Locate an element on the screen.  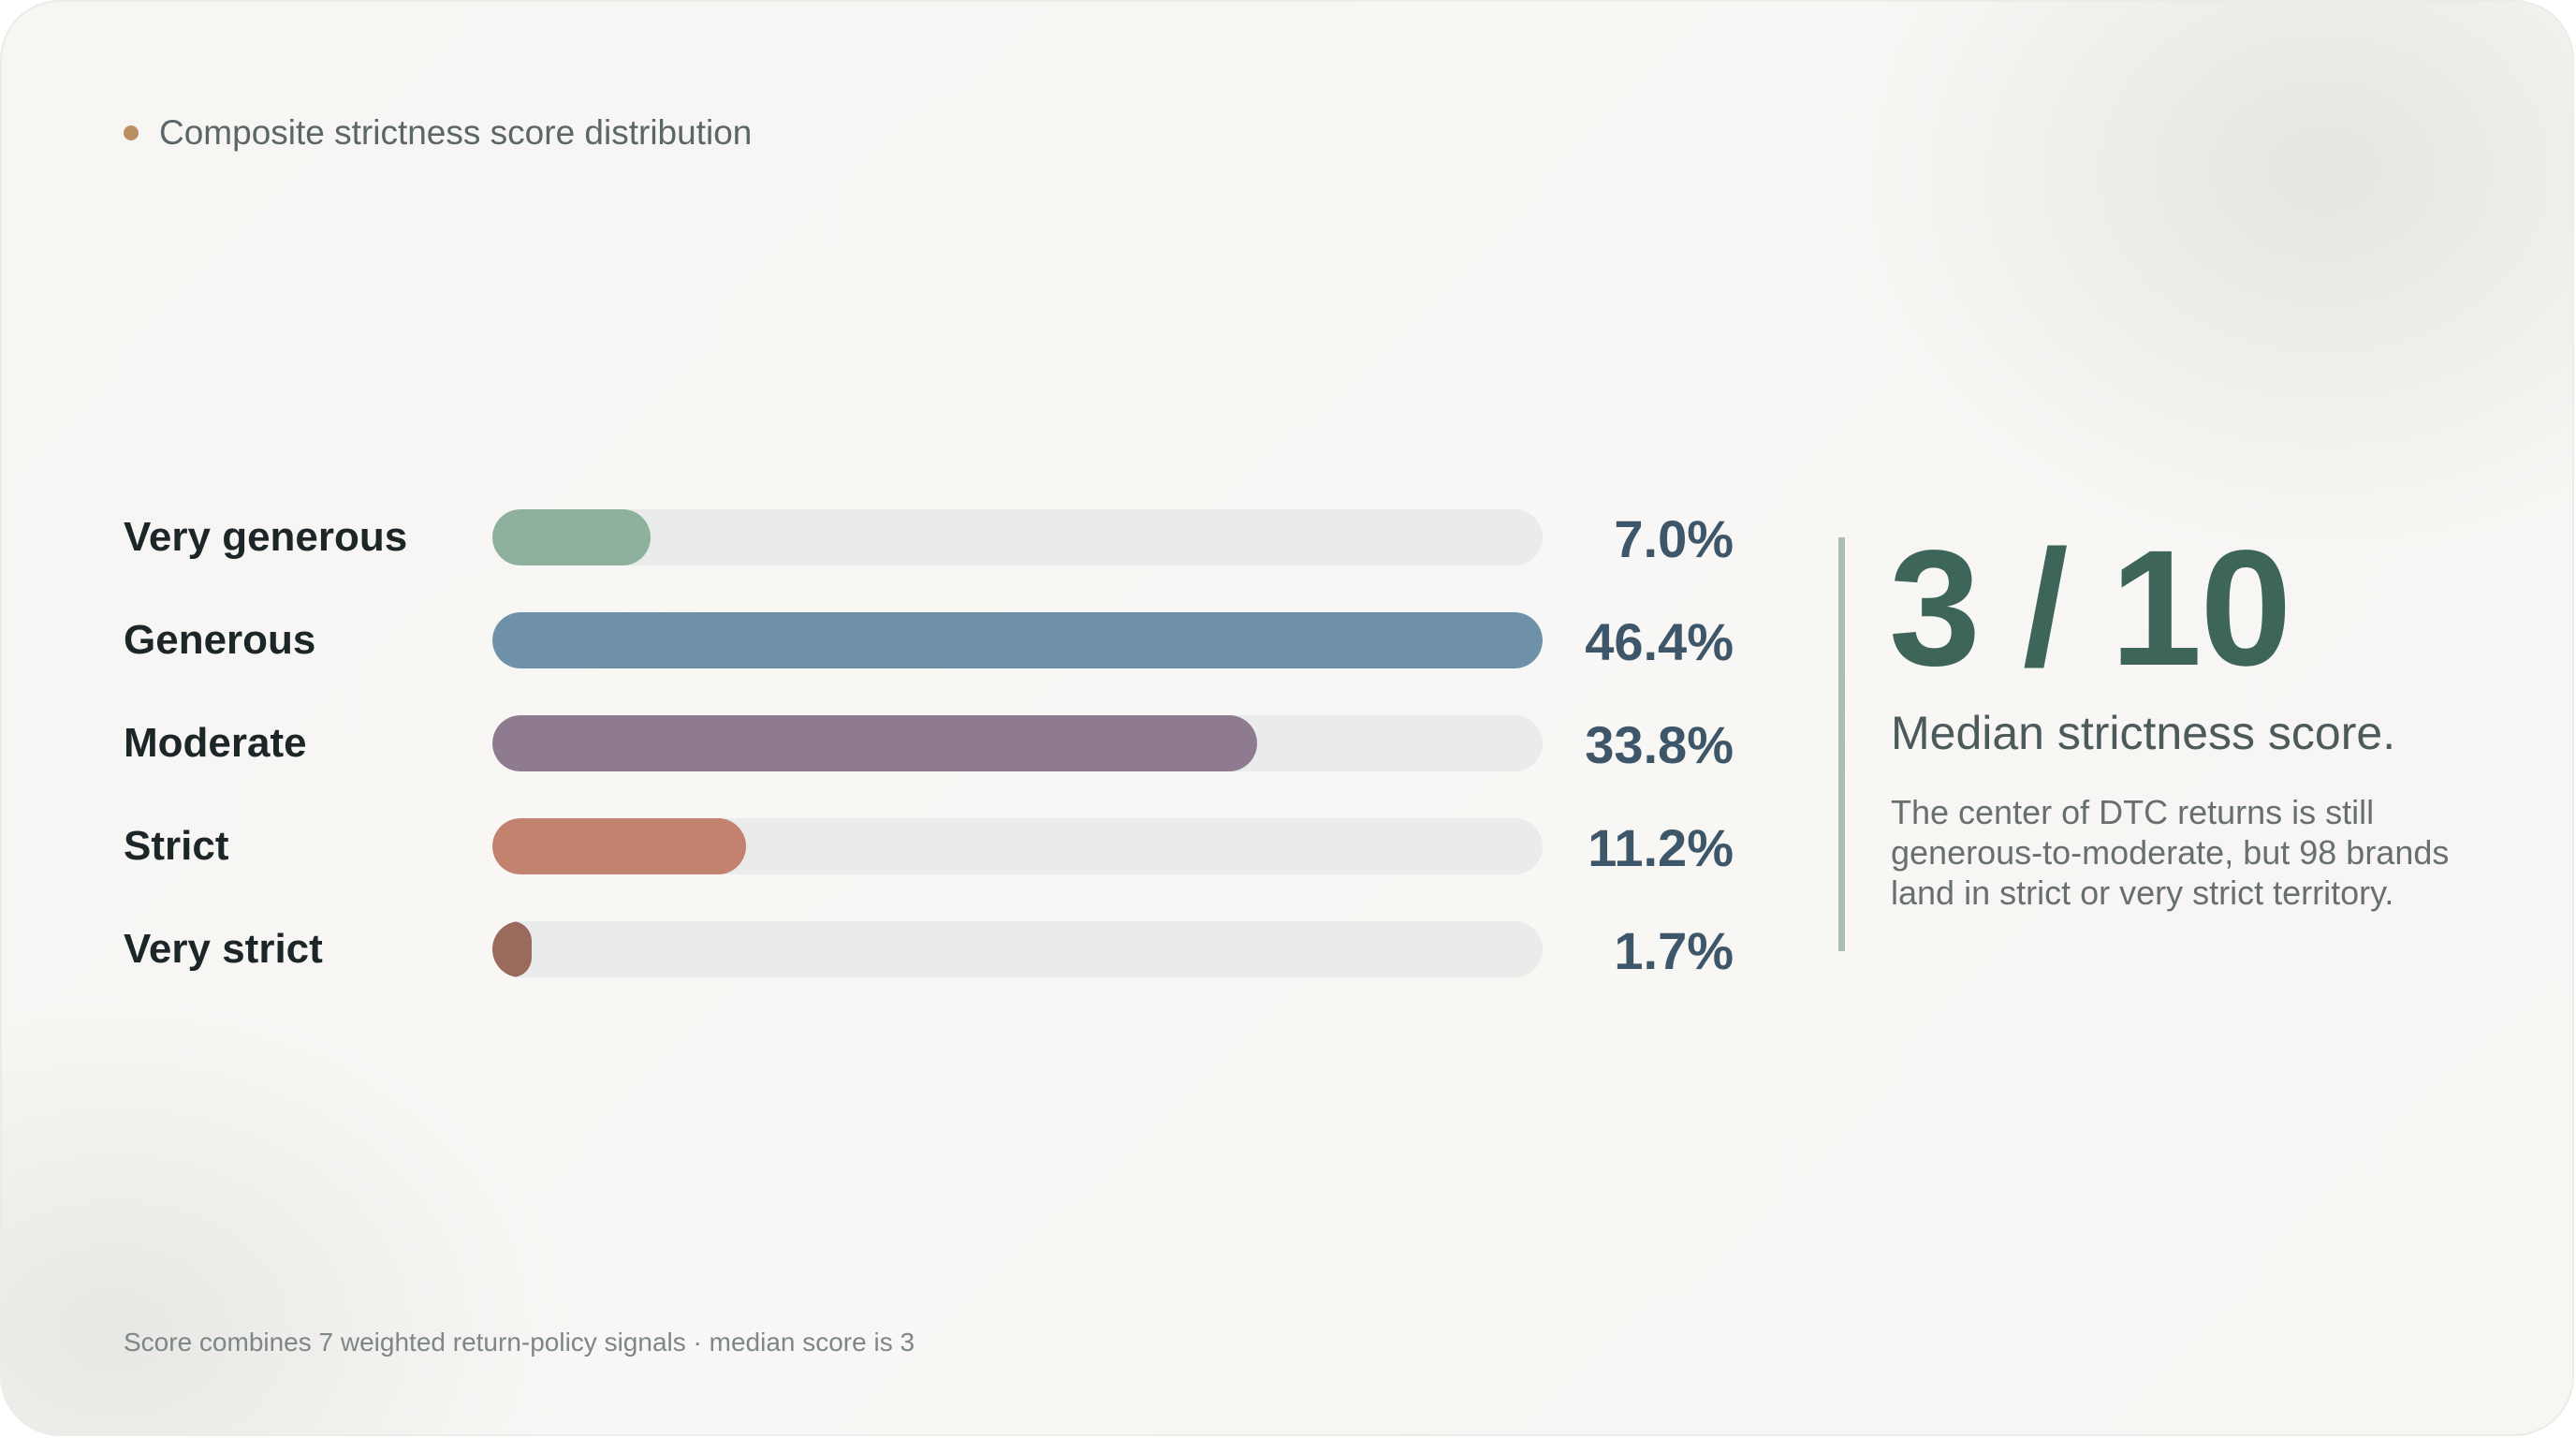
data-label: 46.4% is located at coordinates (1659, 641).